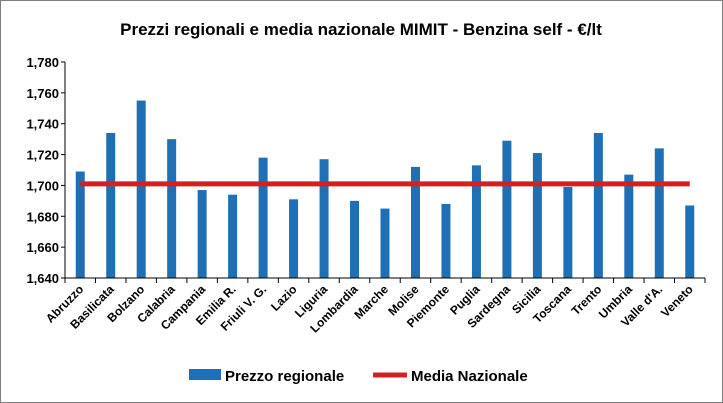  What do you see at coordinates (42, 170) in the screenshot?
I see `y-axis-ticks: 1,780 1,760 1,740 1,720 1,700 1,680 1,660 1,640` at bounding box center [42, 170].